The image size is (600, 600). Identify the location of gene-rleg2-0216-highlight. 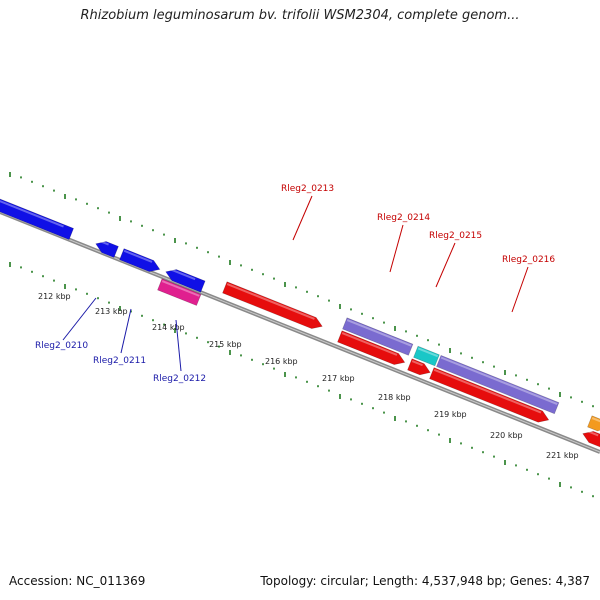
(487, 391).